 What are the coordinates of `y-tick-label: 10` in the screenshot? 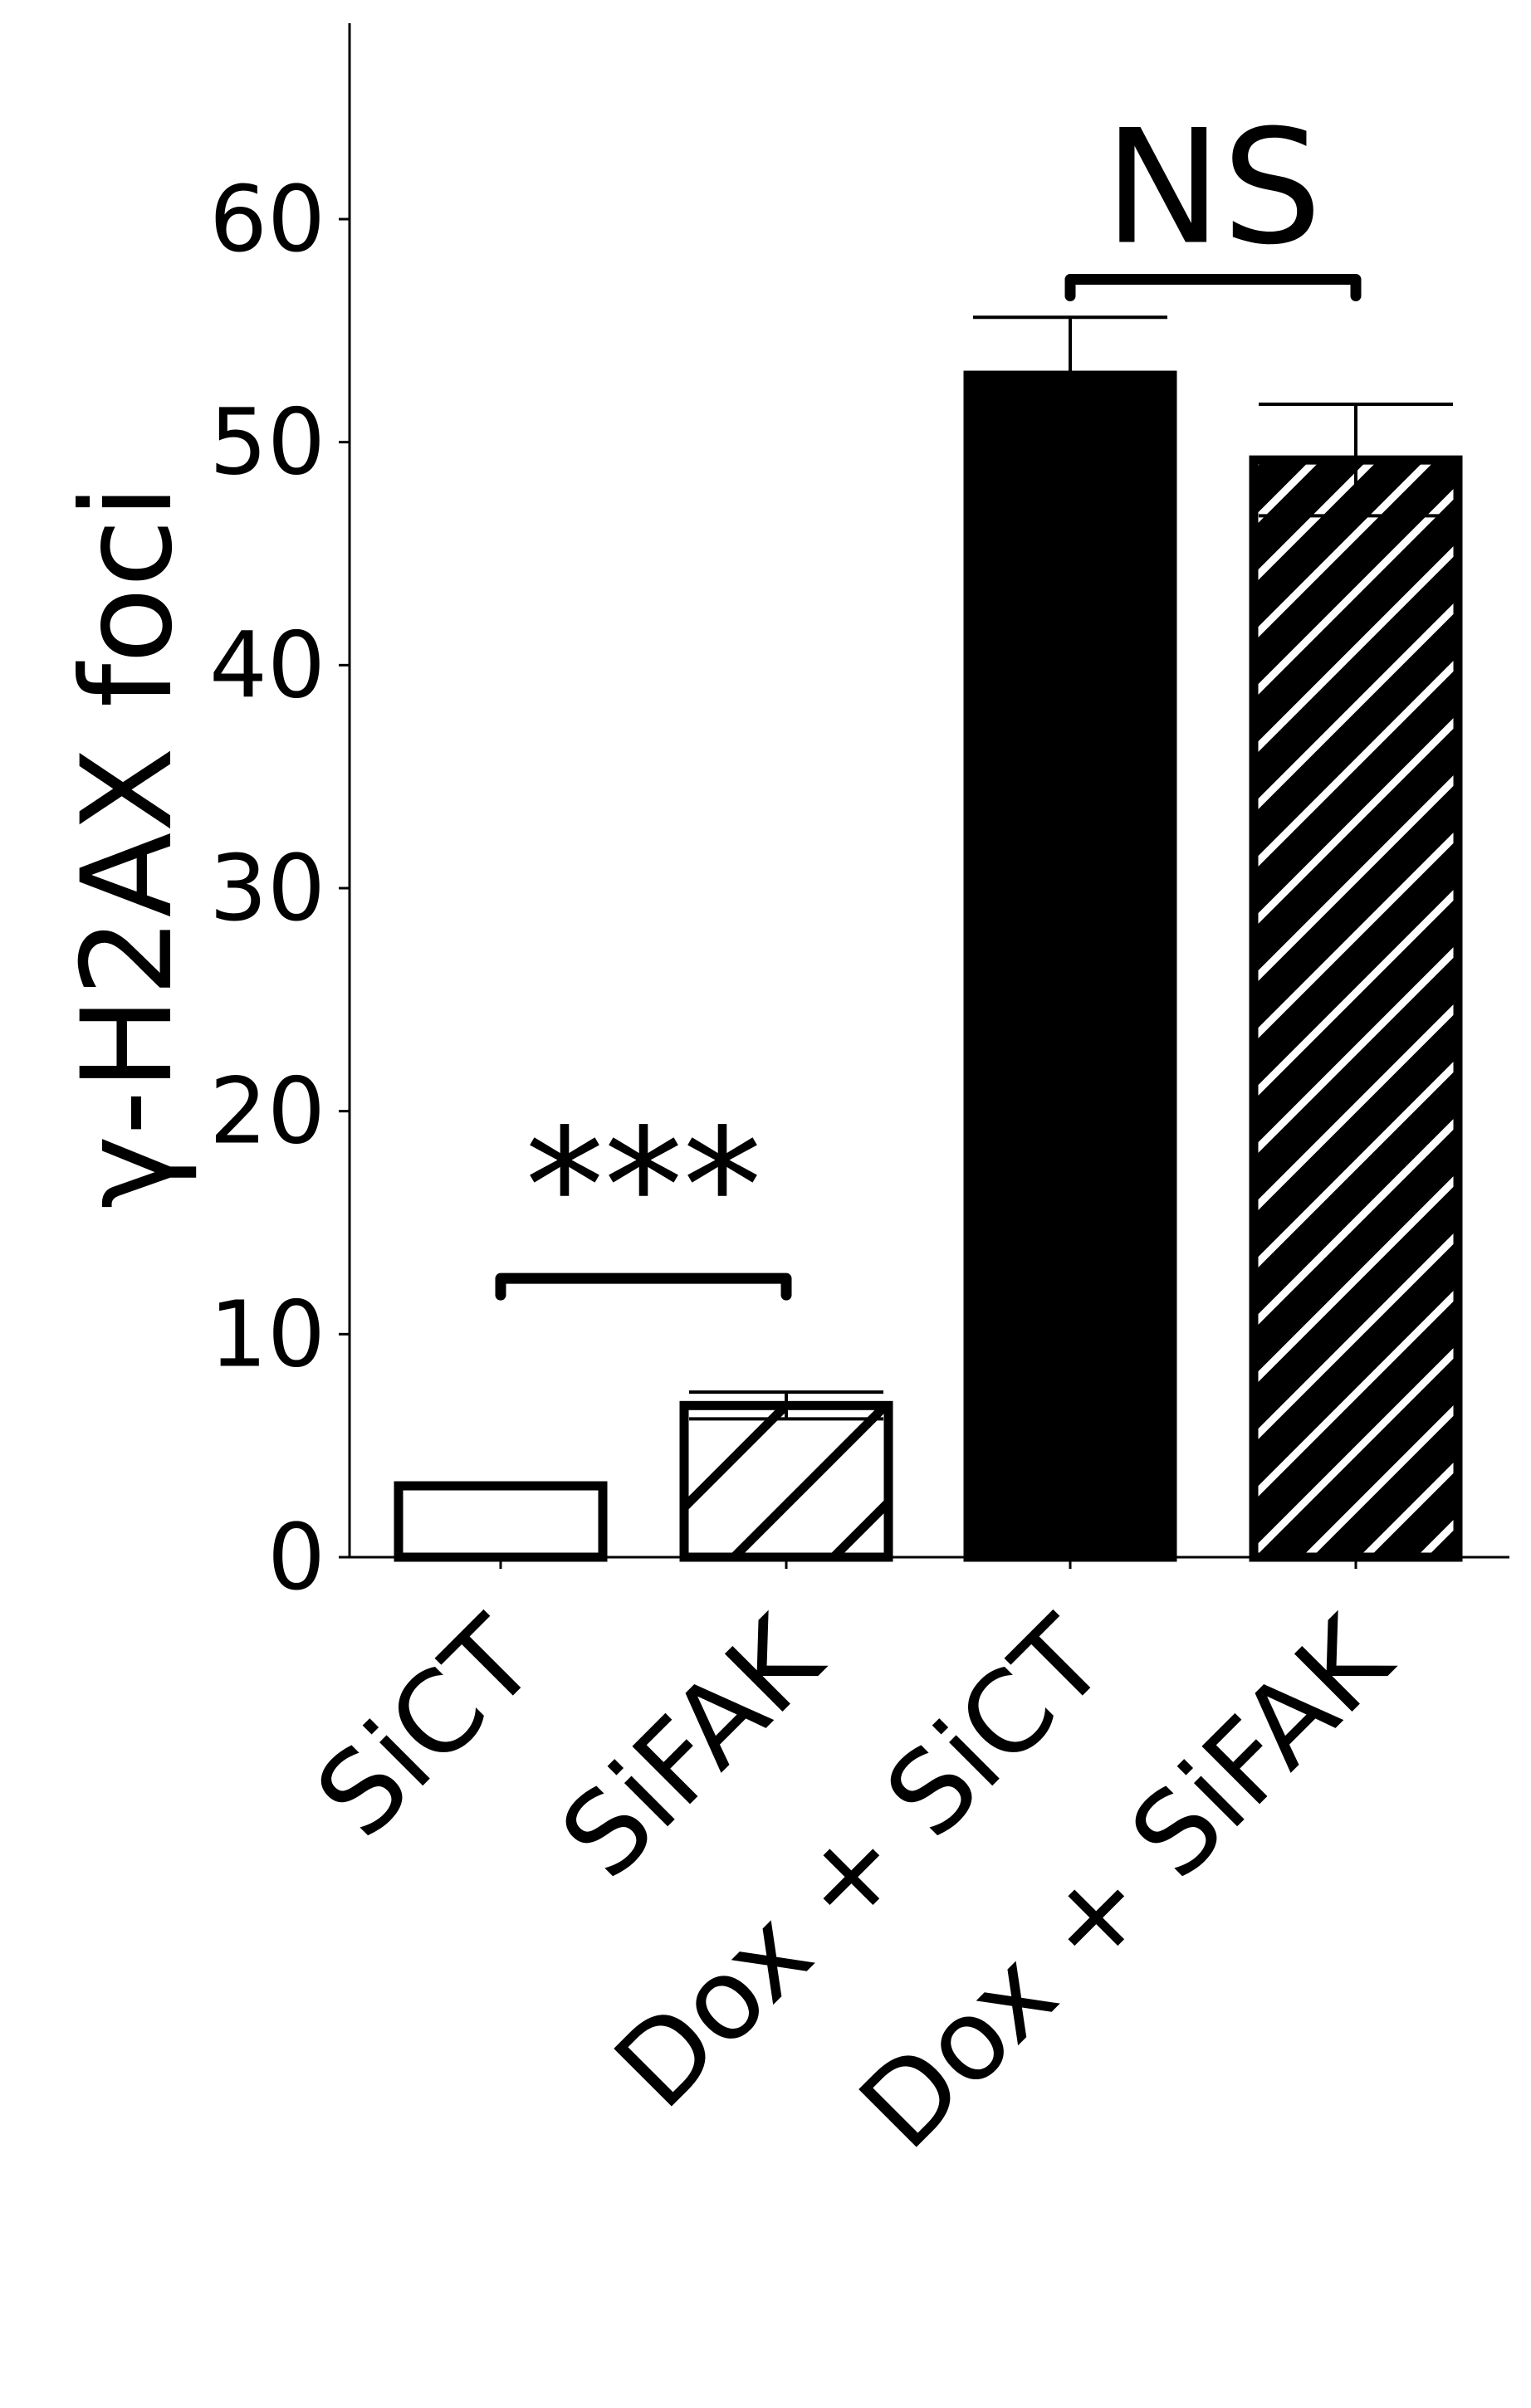 It's located at (267, 1334).